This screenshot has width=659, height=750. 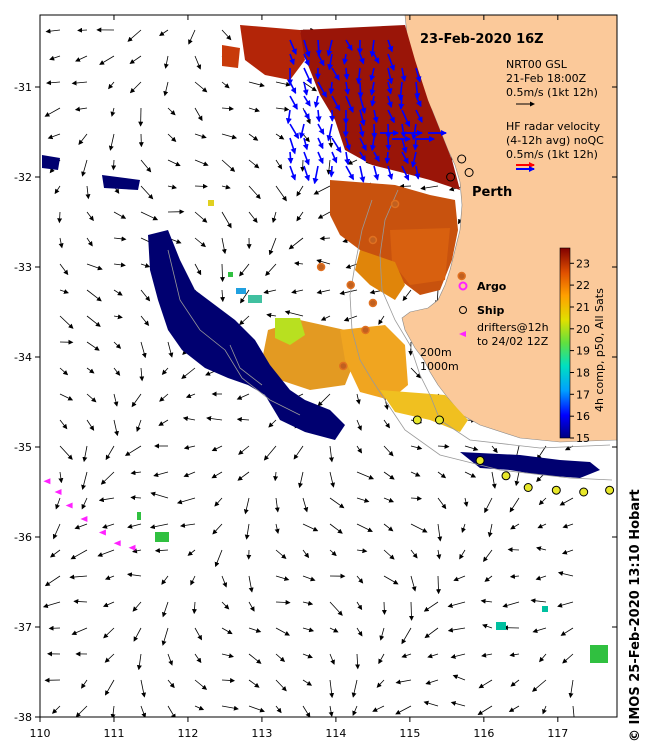 I want to click on argo-marker, so click(x=365, y=330).